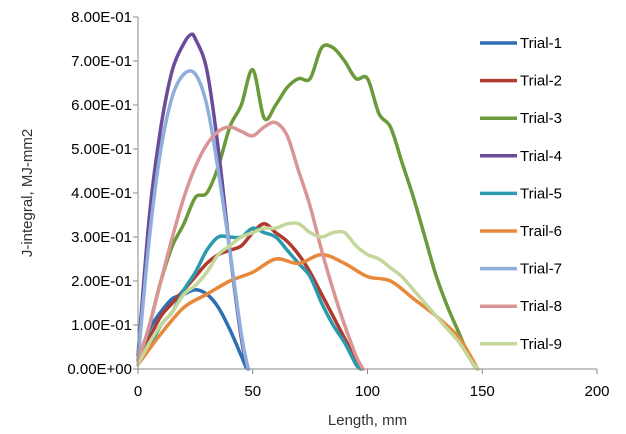 This screenshot has height=434, width=626. What do you see at coordinates (101, 105) in the screenshot?
I see `y-tick-label: 6.00E-01` at bounding box center [101, 105].